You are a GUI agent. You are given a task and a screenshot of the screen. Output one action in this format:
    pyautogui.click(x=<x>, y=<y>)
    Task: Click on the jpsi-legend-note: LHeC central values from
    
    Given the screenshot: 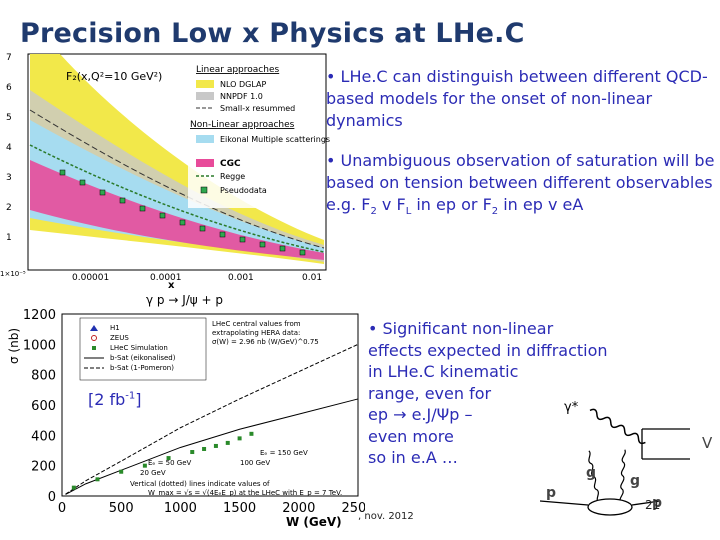 What is the action you would take?
    pyautogui.click(x=256, y=324)
    